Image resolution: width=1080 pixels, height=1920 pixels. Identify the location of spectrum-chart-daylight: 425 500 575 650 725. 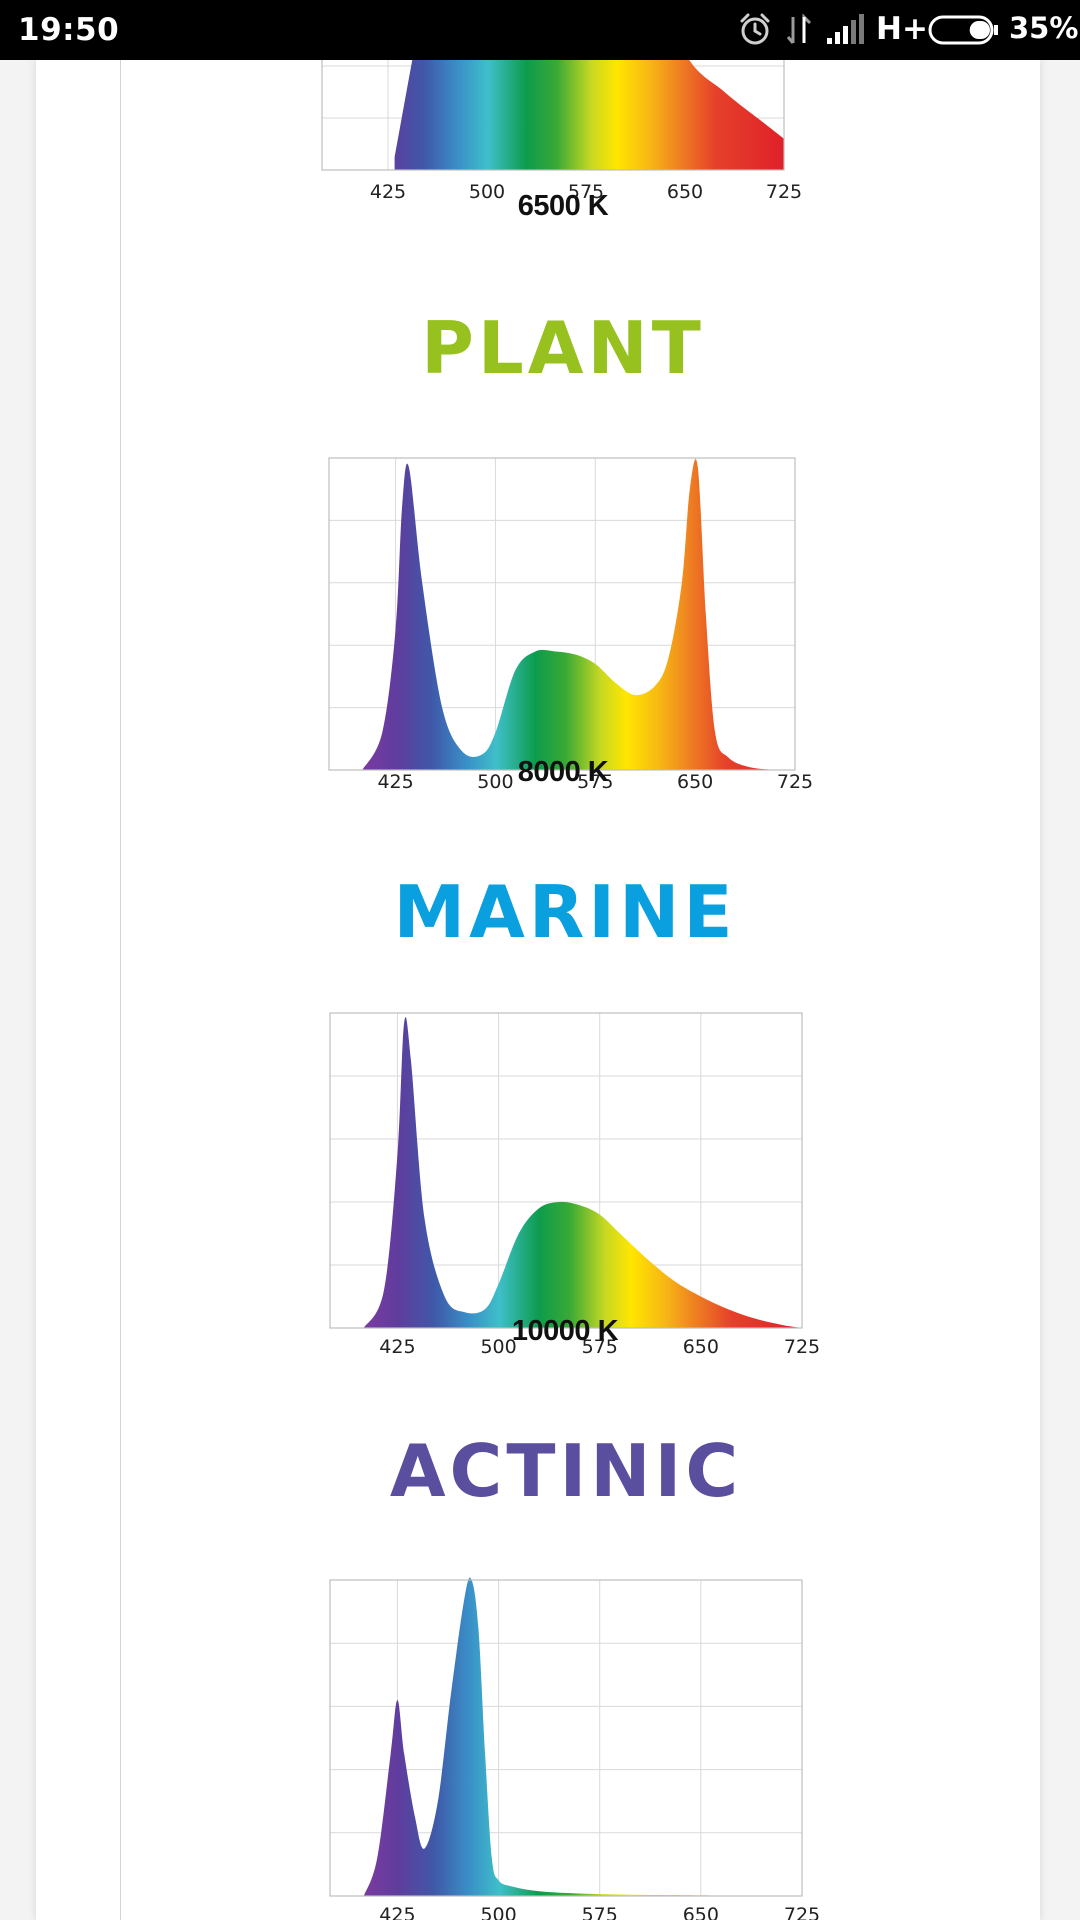
(561, 131).